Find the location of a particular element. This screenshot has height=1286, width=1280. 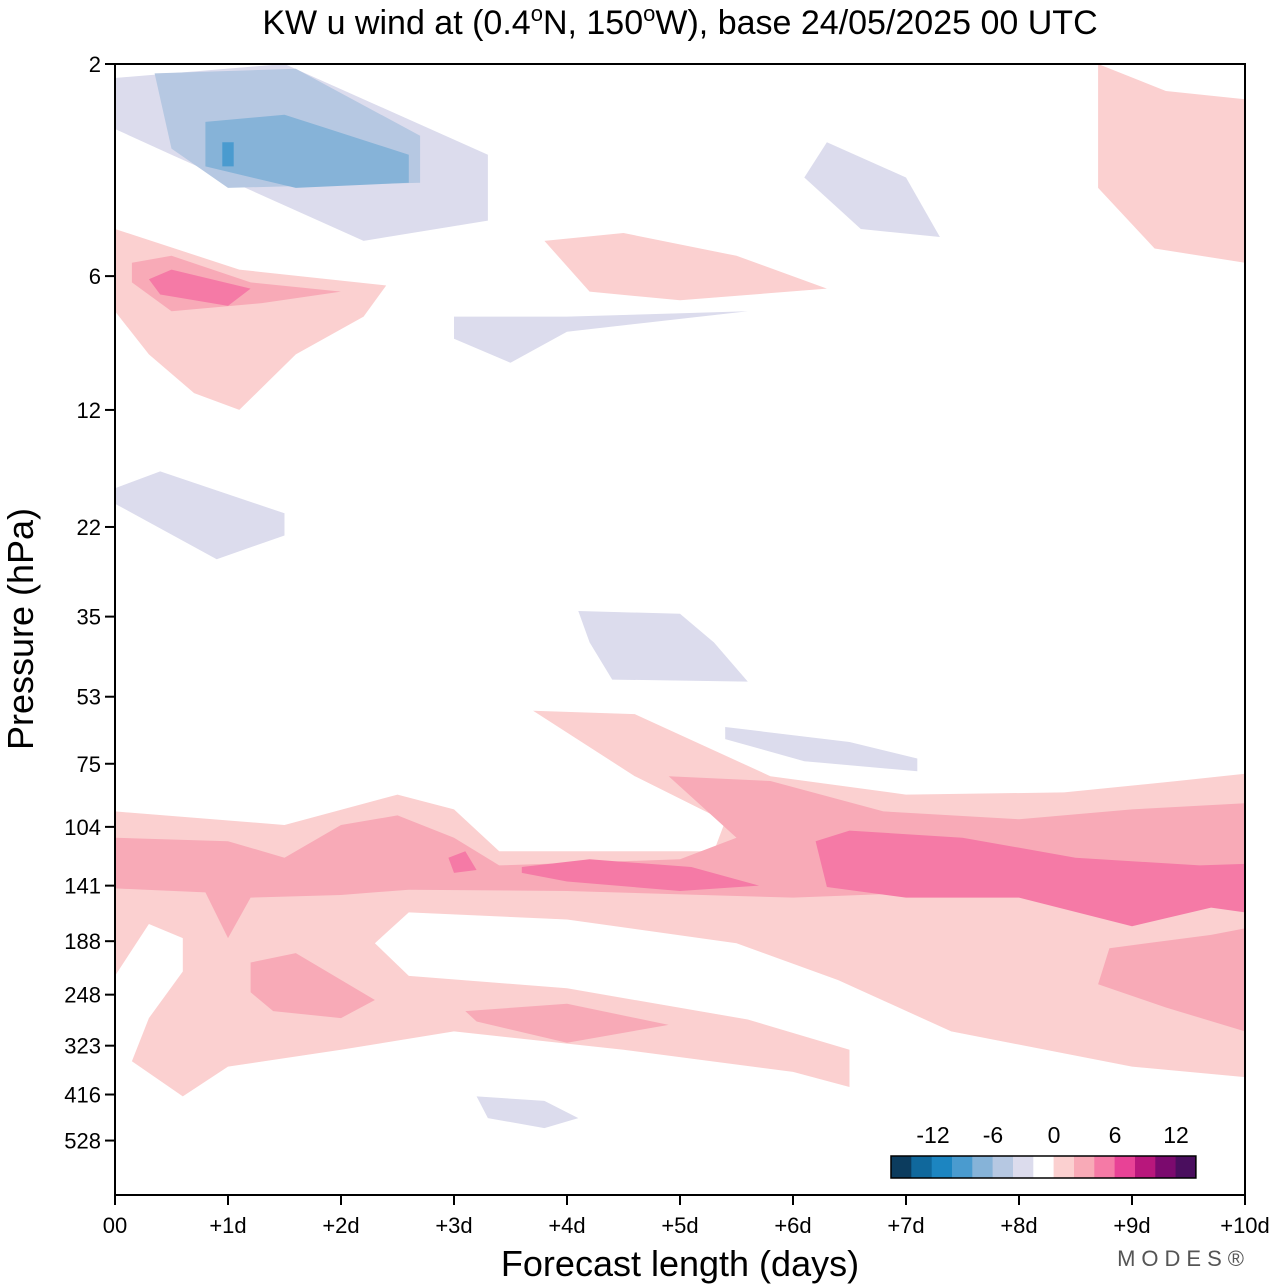

x-tick-label-9: +9d is located at coordinates (1131, 1225).